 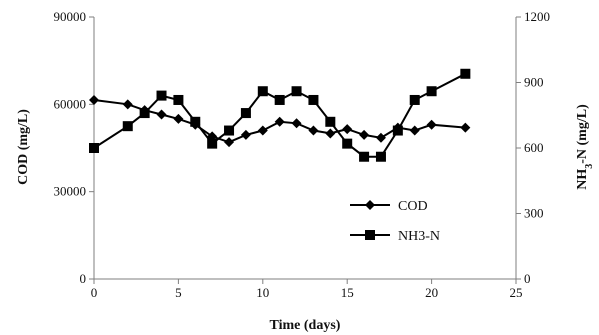 What do you see at coordinates (370, 235) in the screenshot?
I see `legend-marker-nh3n` at bounding box center [370, 235].